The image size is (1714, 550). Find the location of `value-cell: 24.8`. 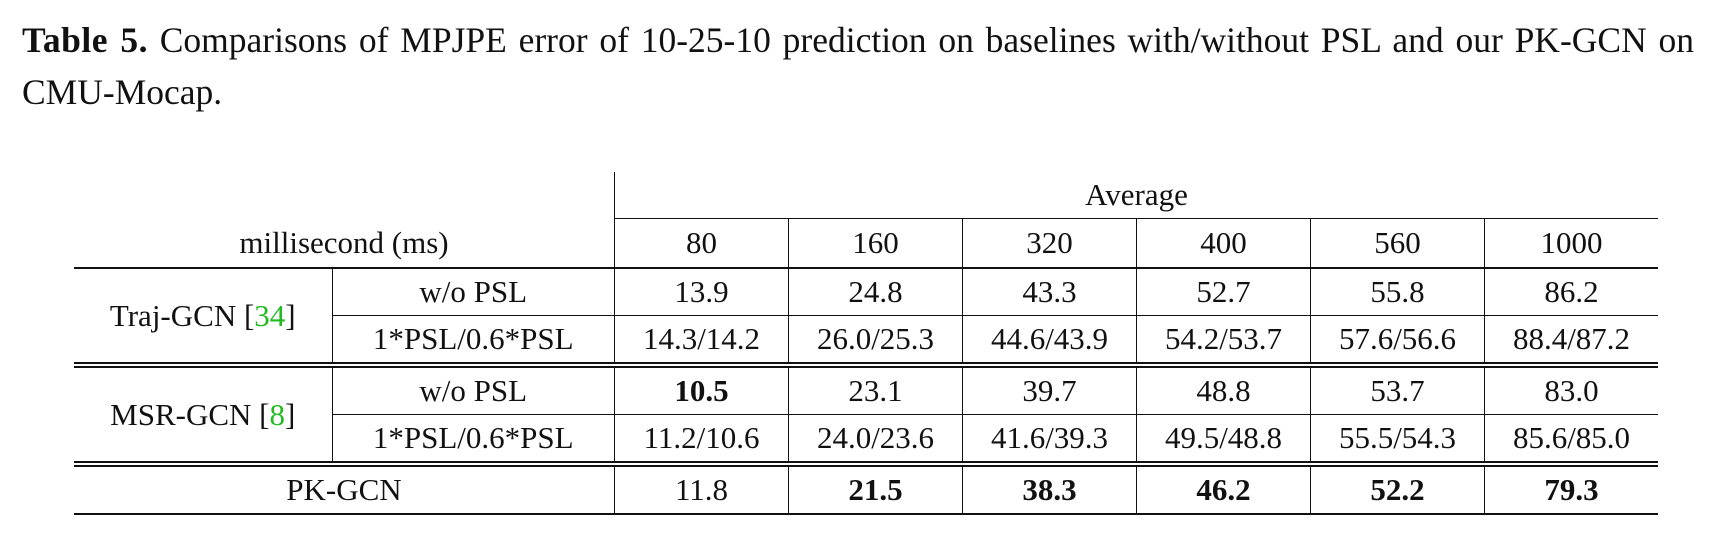

value-cell: 24.8 is located at coordinates (875, 292).